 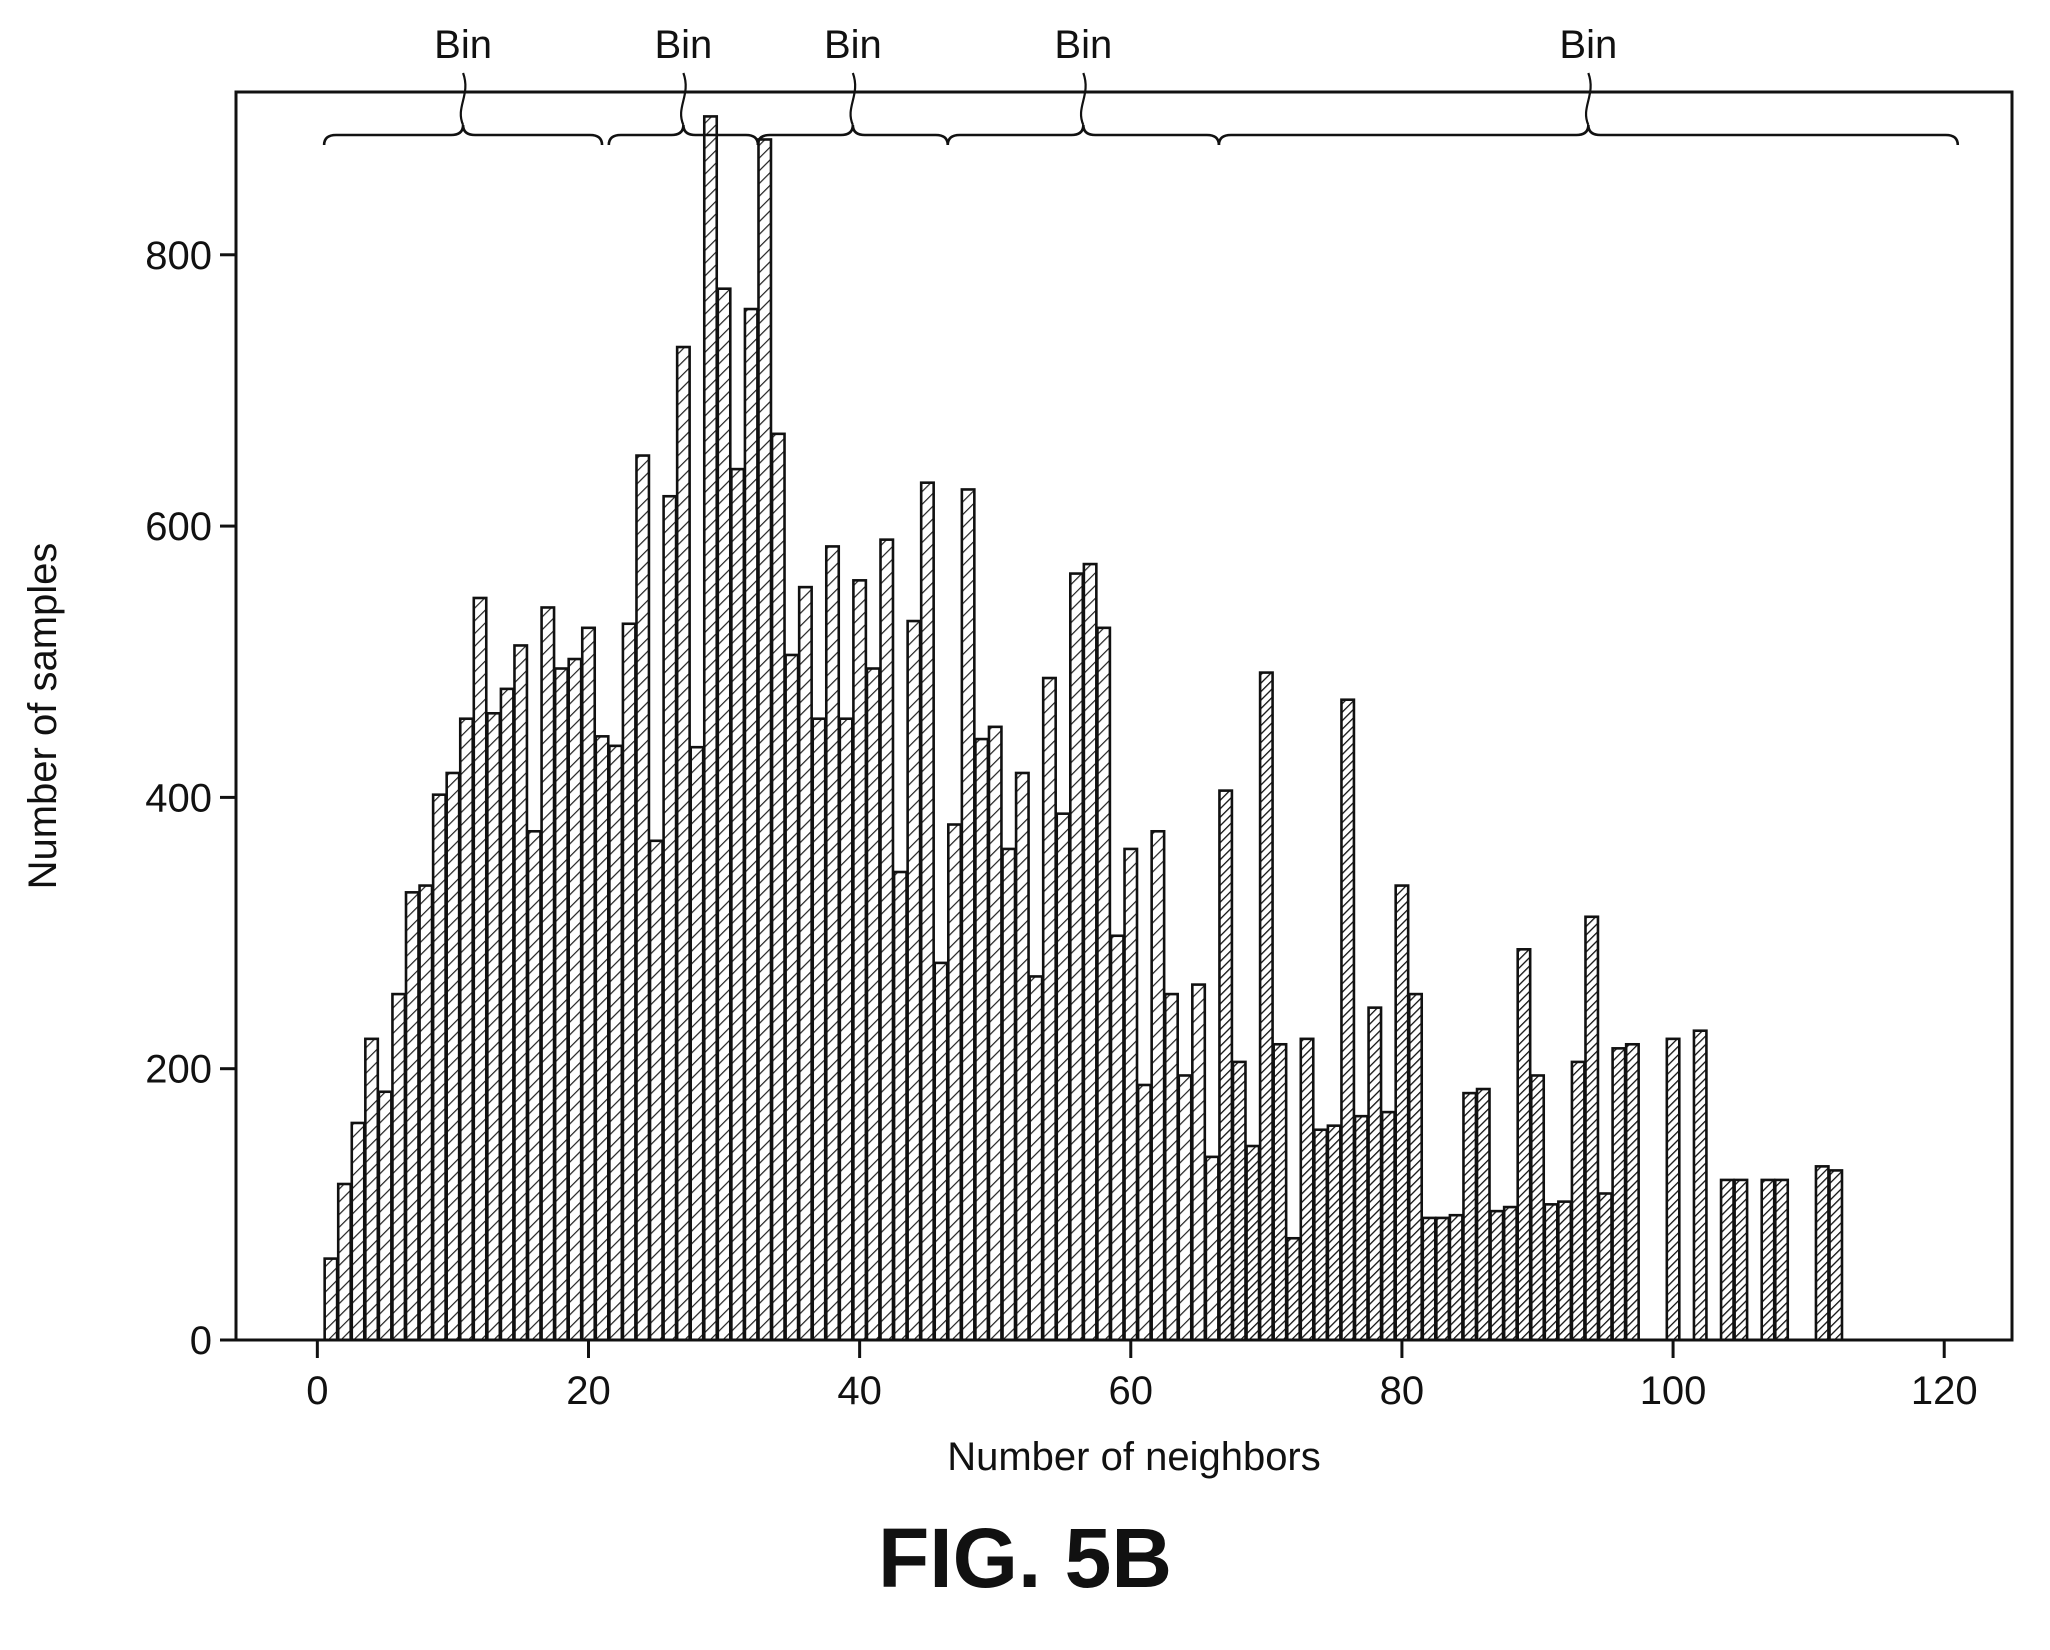 I want to click on y-tick-label: 800, so click(x=178, y=256).